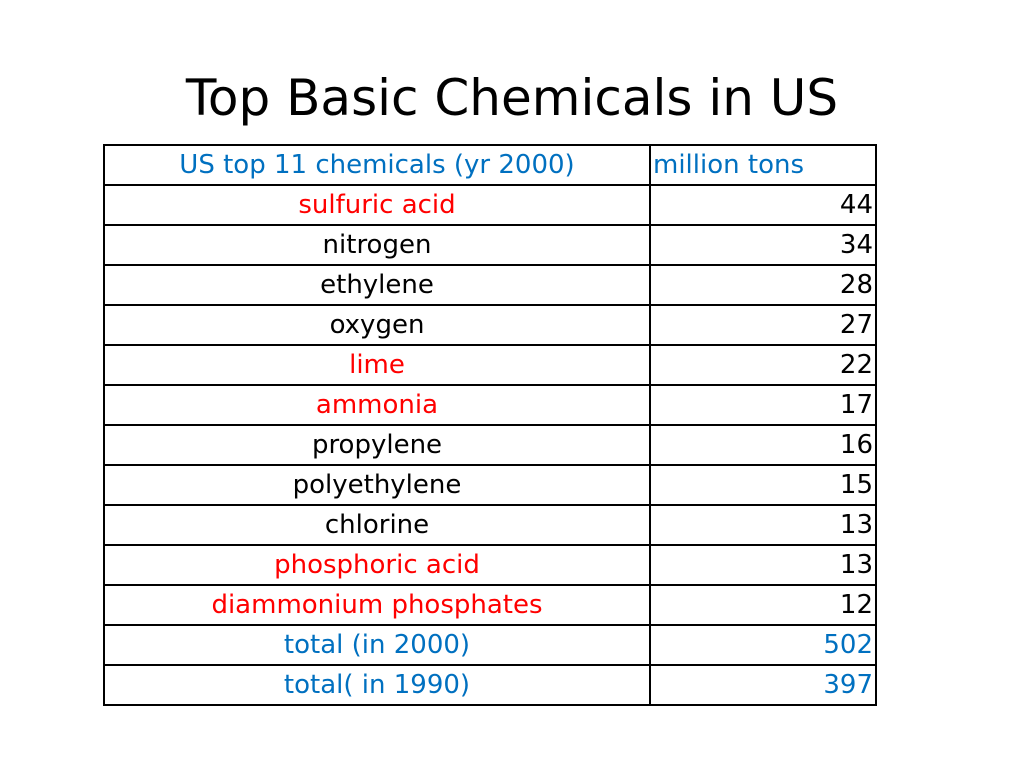 Image resolution: width=1024 pixels, height=768 pixels. What do you see at coordinates (763, 485) in the screenshot?
I see `chemical-value-cell: 15` at bounding box center [763, 485].